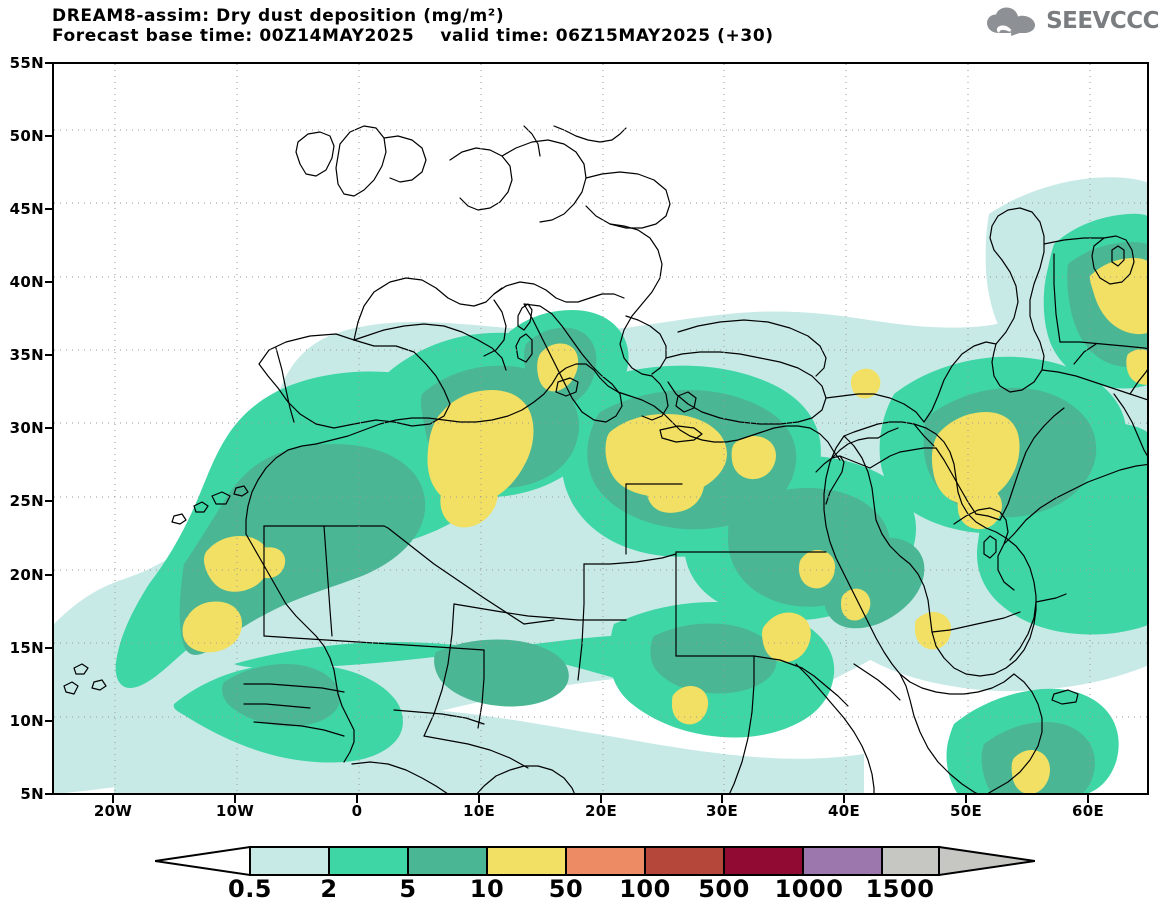  What do you see at coordinates (26, 136) in the screenshot?
I see `y-tick-label: 50N` at bounding box center [26, 136].